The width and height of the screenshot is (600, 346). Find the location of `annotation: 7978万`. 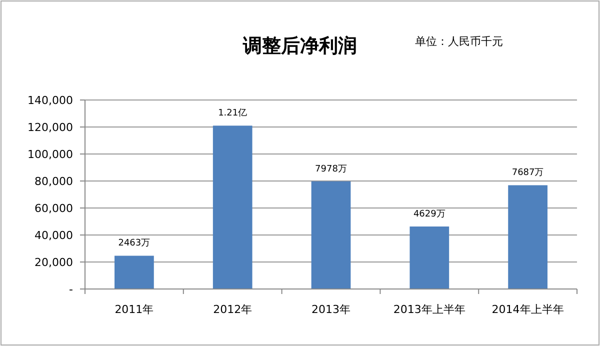

annotation: 7978万 is located at coordinates (331, 169).